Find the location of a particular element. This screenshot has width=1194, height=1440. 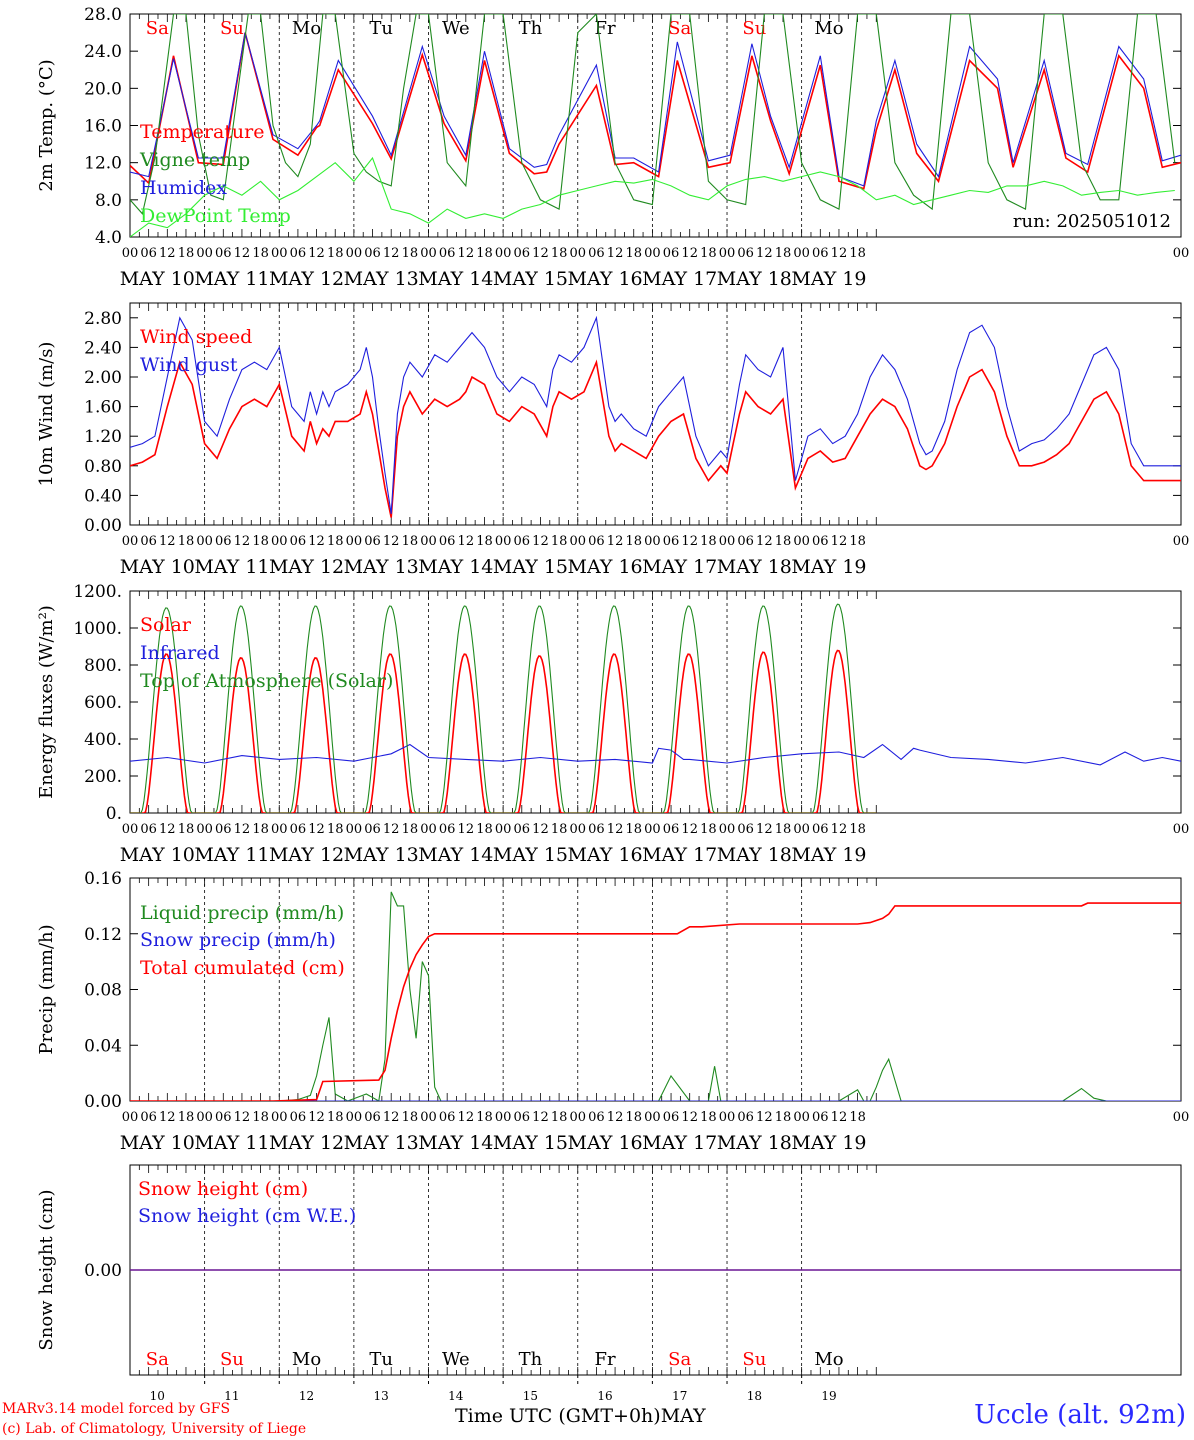

date-label: MAY 14 is located at coordinates (455, 567).